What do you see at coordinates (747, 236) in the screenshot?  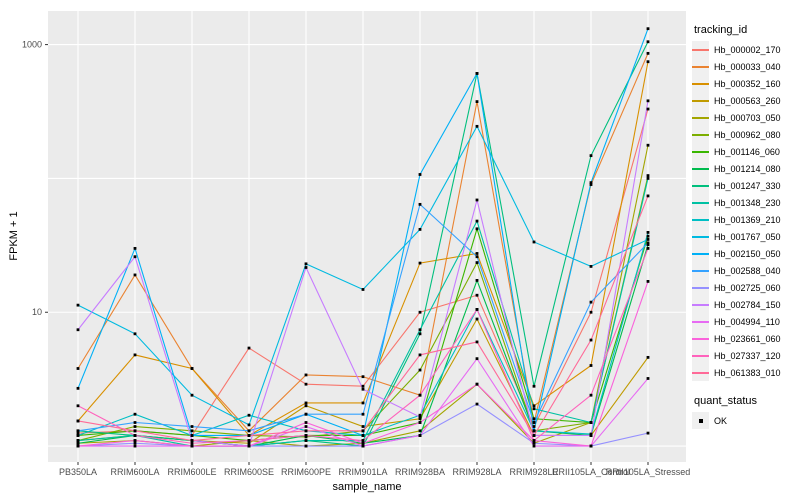 I see `legend-label: Hb_001767_050` at bounding box center [747, 236].